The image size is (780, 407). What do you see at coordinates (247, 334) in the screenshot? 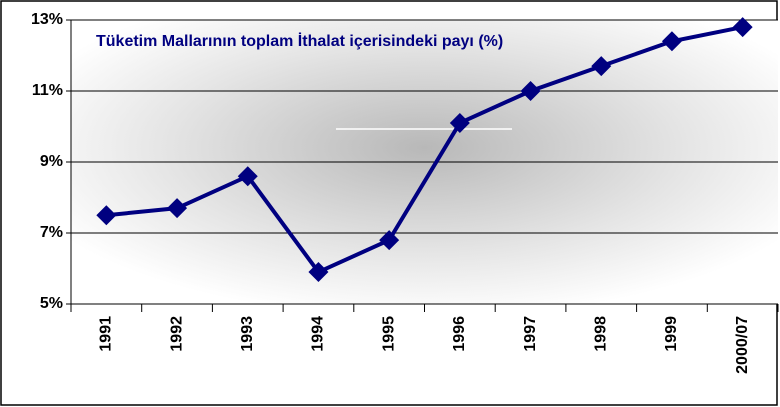
I see `x-tick-label: 1993` at bounding box center [247, 334].